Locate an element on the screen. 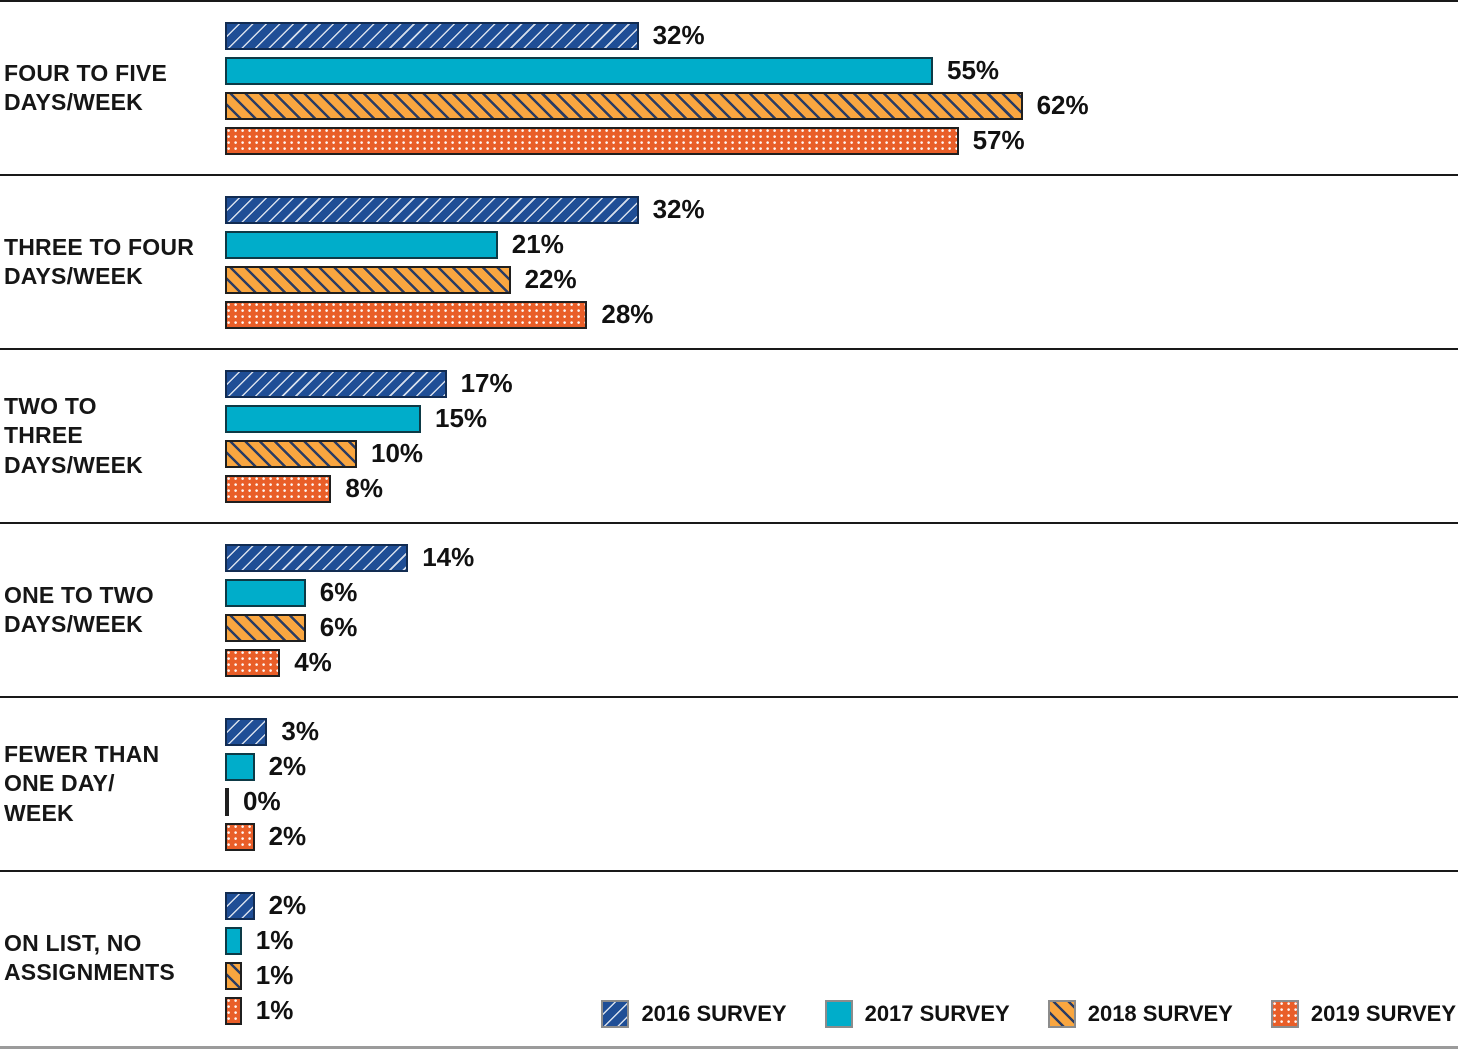 This screenshot has width=1458, height=1052. legend-item-2018: 2018 SURVEY is located at coordinates (1140, 1014).